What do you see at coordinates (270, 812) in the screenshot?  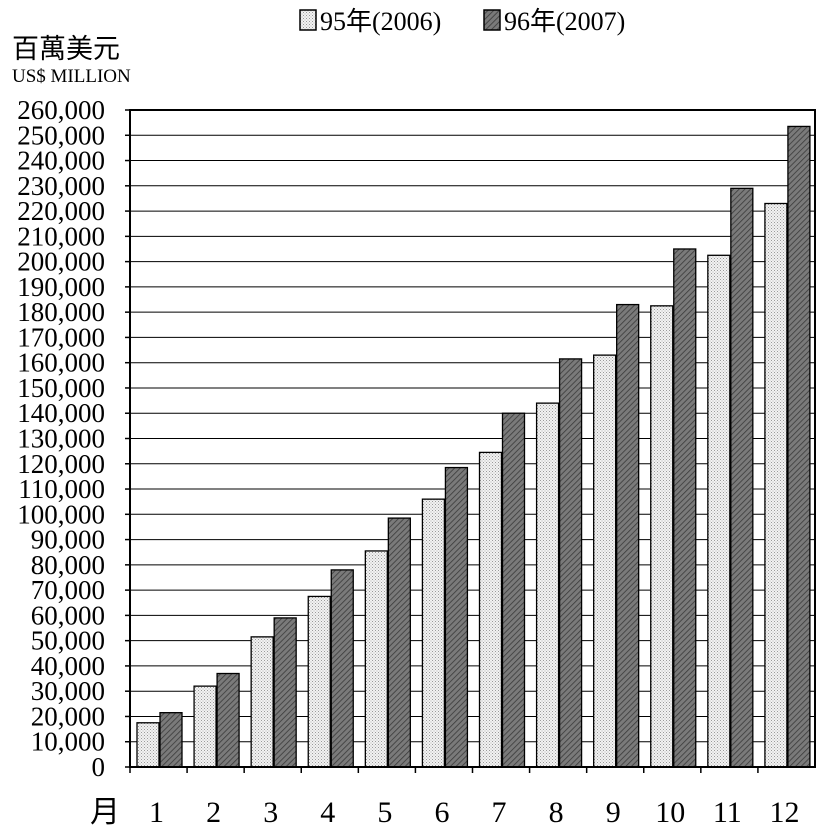 I see `x-tick-label: 3` at bounding box center [270, 812].